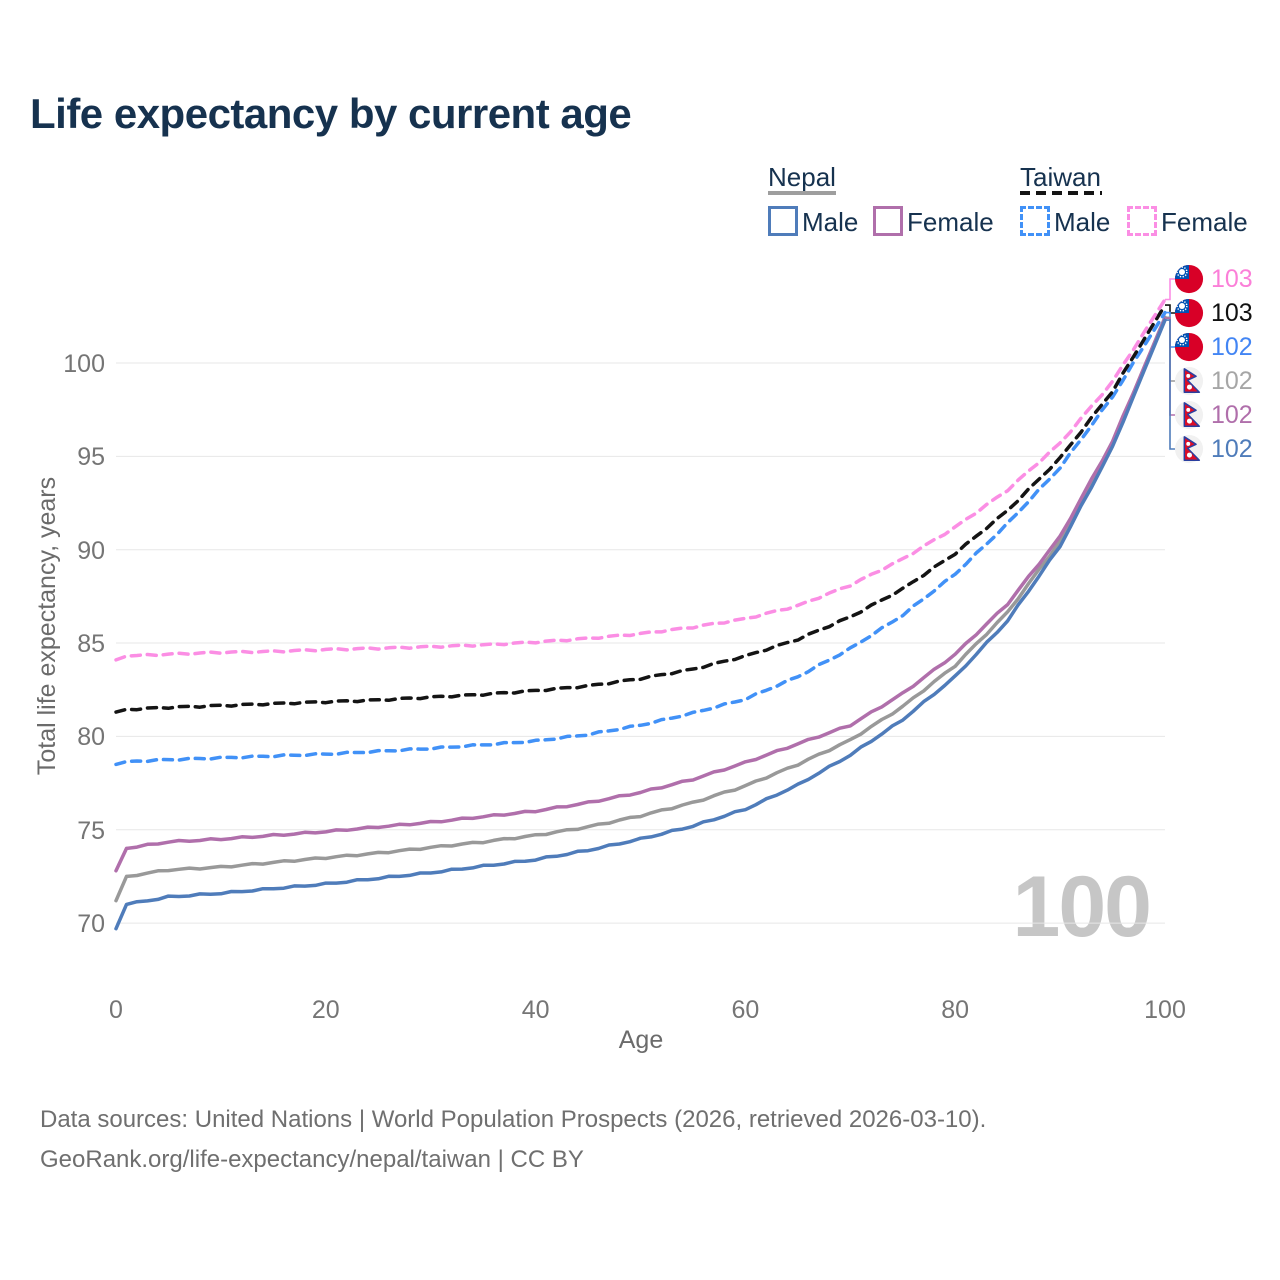 This screenshot has height=1280, width=1280. Describe the element at coordinates (91, 830) in the screenshot. I see `y-tick-75: 75` at that location.